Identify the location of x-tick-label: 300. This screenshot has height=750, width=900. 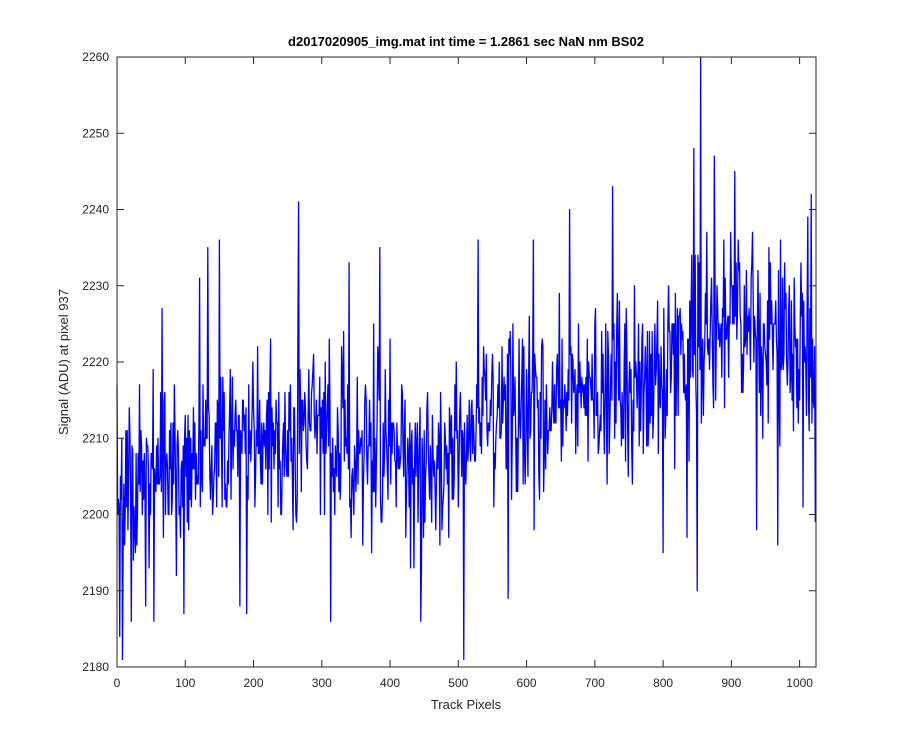
(322, 683).